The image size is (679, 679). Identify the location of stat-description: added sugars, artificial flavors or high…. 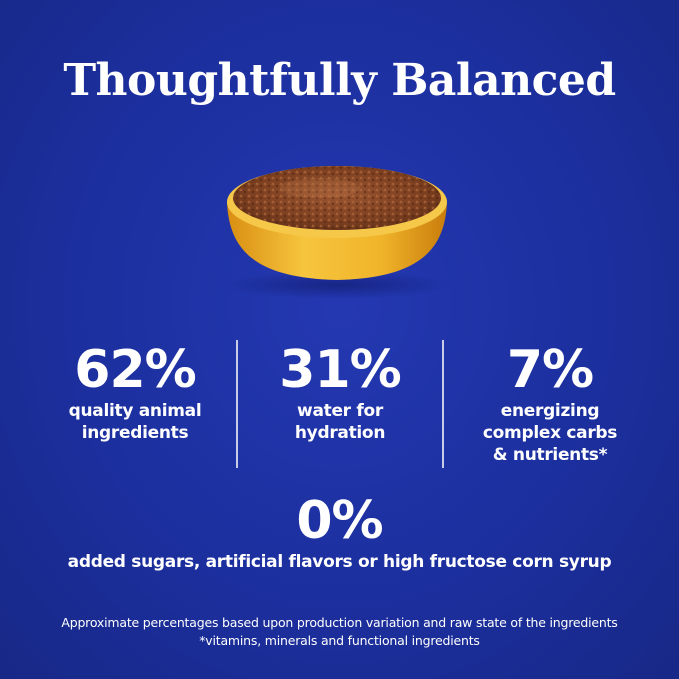
(339, 562).